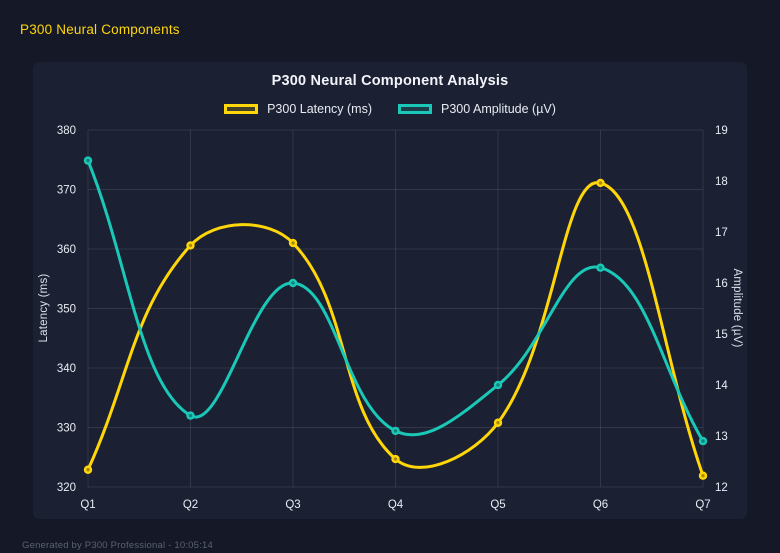 The width and height of the screenshot is (780, 553). I want to click on left-axis-tick: 360, so click(66, 250).